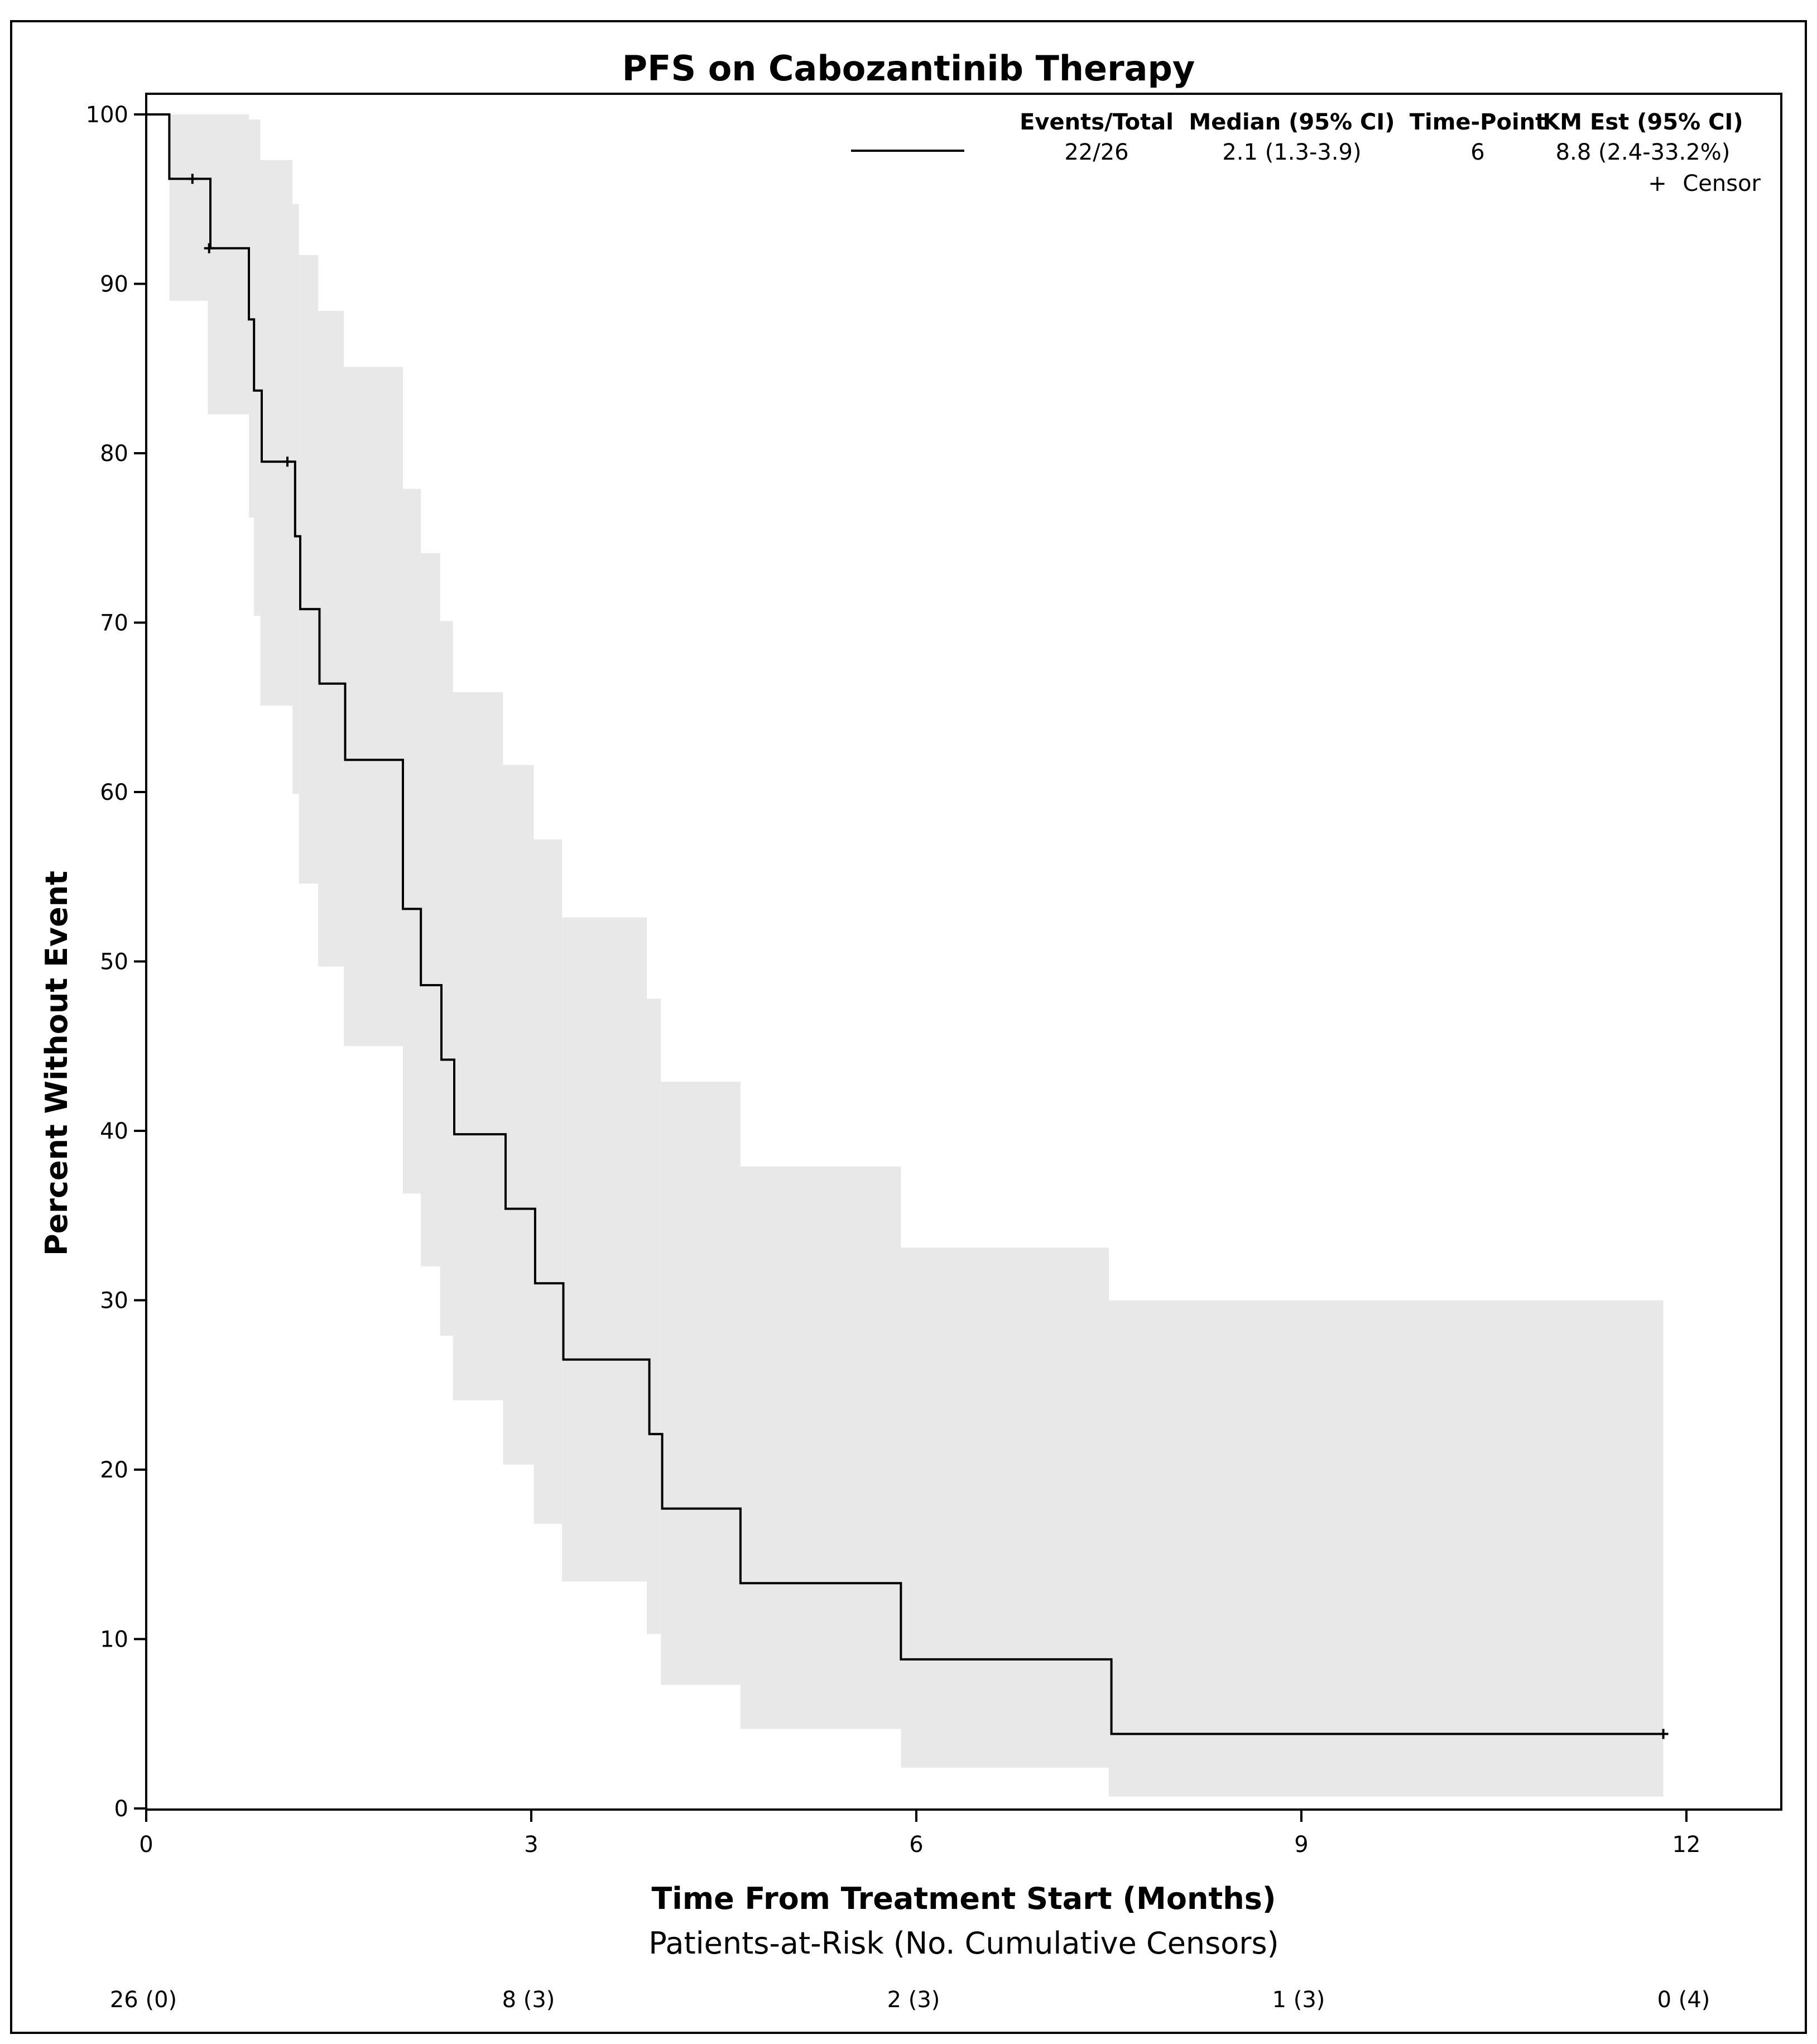 Image resolution: width=1817 pixels, height=2044 pixels. What do you see at coordinates (1477, 152) in the screenshot?
I see `legend-value-timepoint: 6` at bounding box center [1477, 152].